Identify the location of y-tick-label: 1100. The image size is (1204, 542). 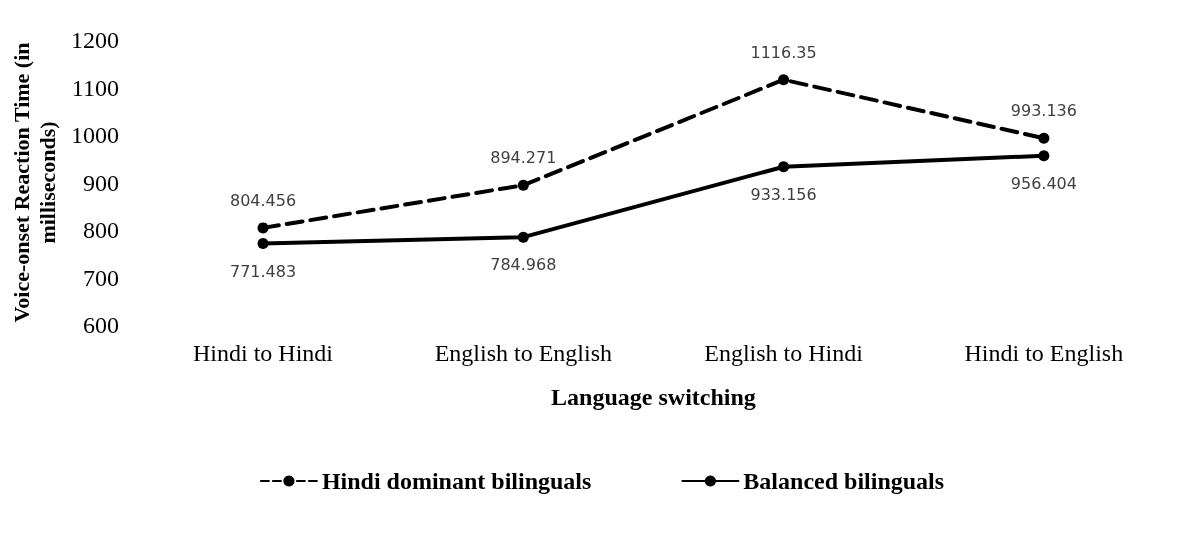
(95, 87).